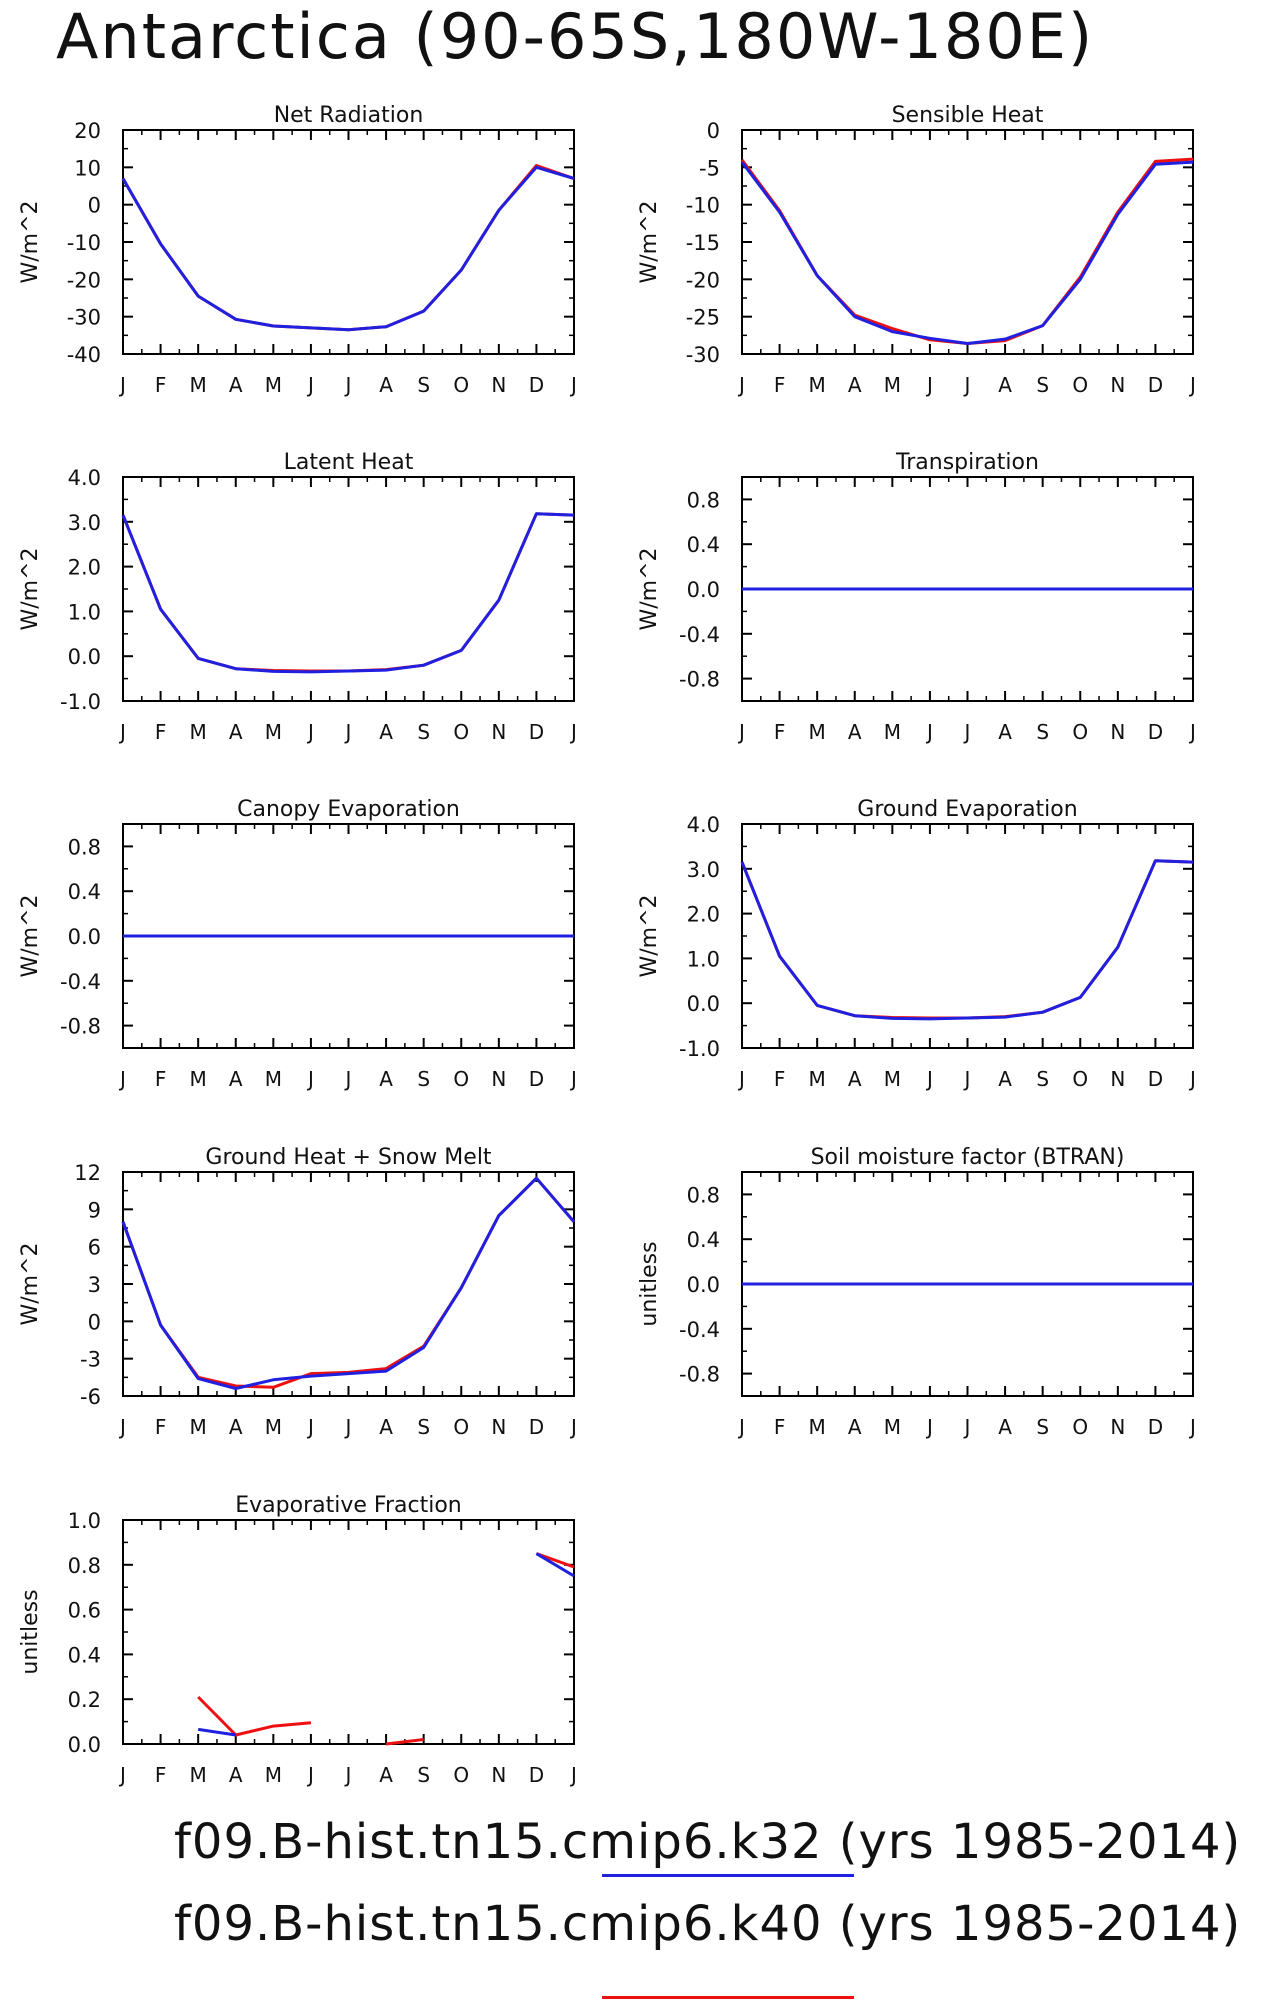 Image resolution: width=1287 pixels, height=2001 pixels. What do you see at coordinates (967, 462) in the screenshot?
I see `chart-title: Transpiration` at bounding box center [967, 462].